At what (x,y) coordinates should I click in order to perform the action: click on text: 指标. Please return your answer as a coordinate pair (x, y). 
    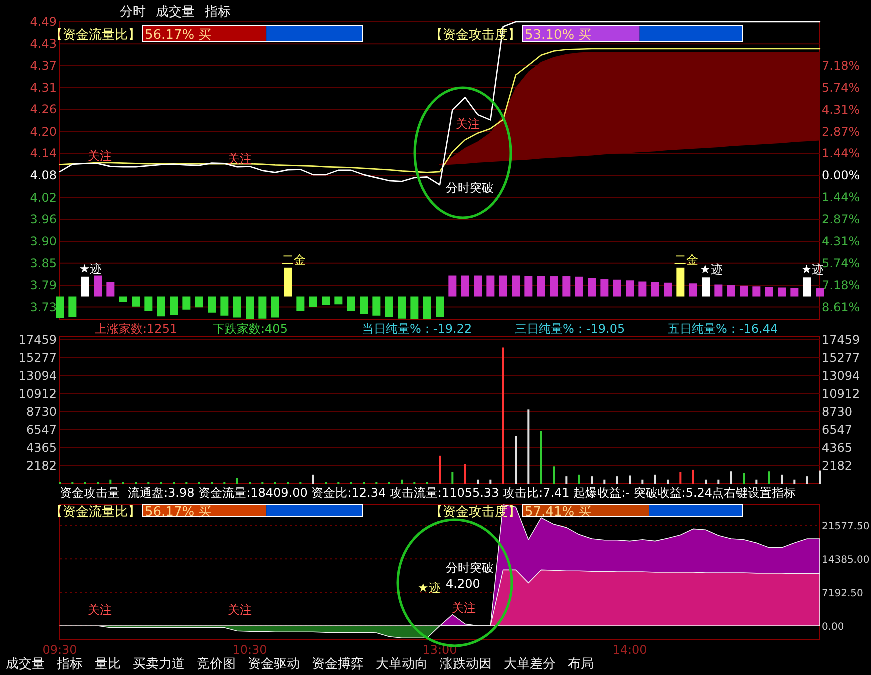
    Looking at the image, I should click on (69, 664).